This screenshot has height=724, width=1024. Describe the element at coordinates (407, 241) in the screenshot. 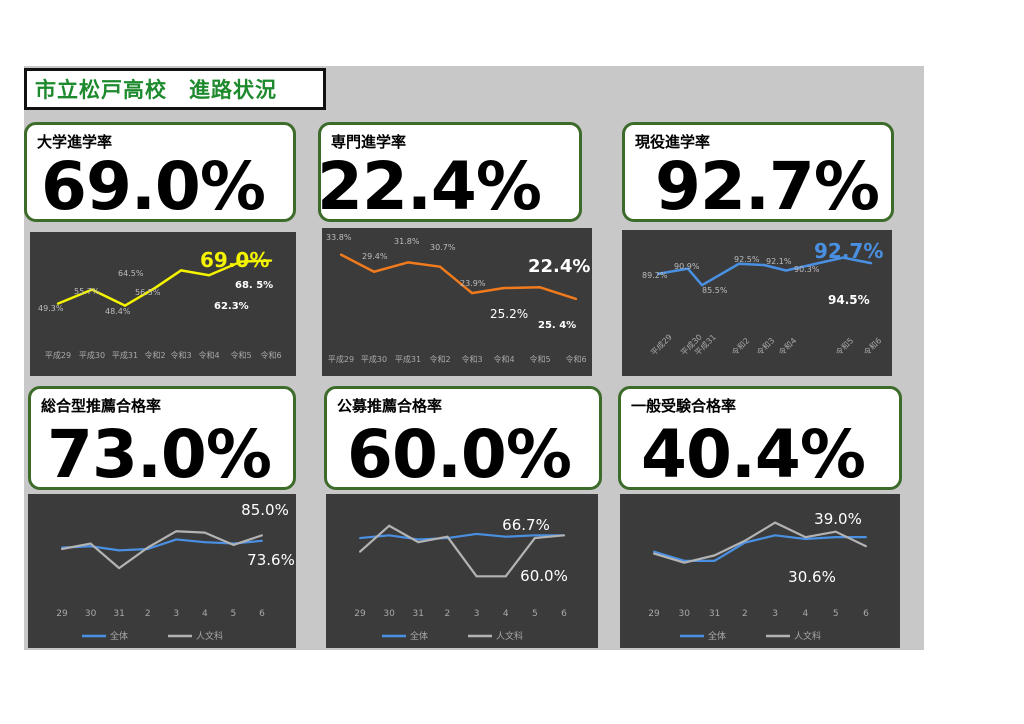

I see `data-label: 31.8%` at that location.